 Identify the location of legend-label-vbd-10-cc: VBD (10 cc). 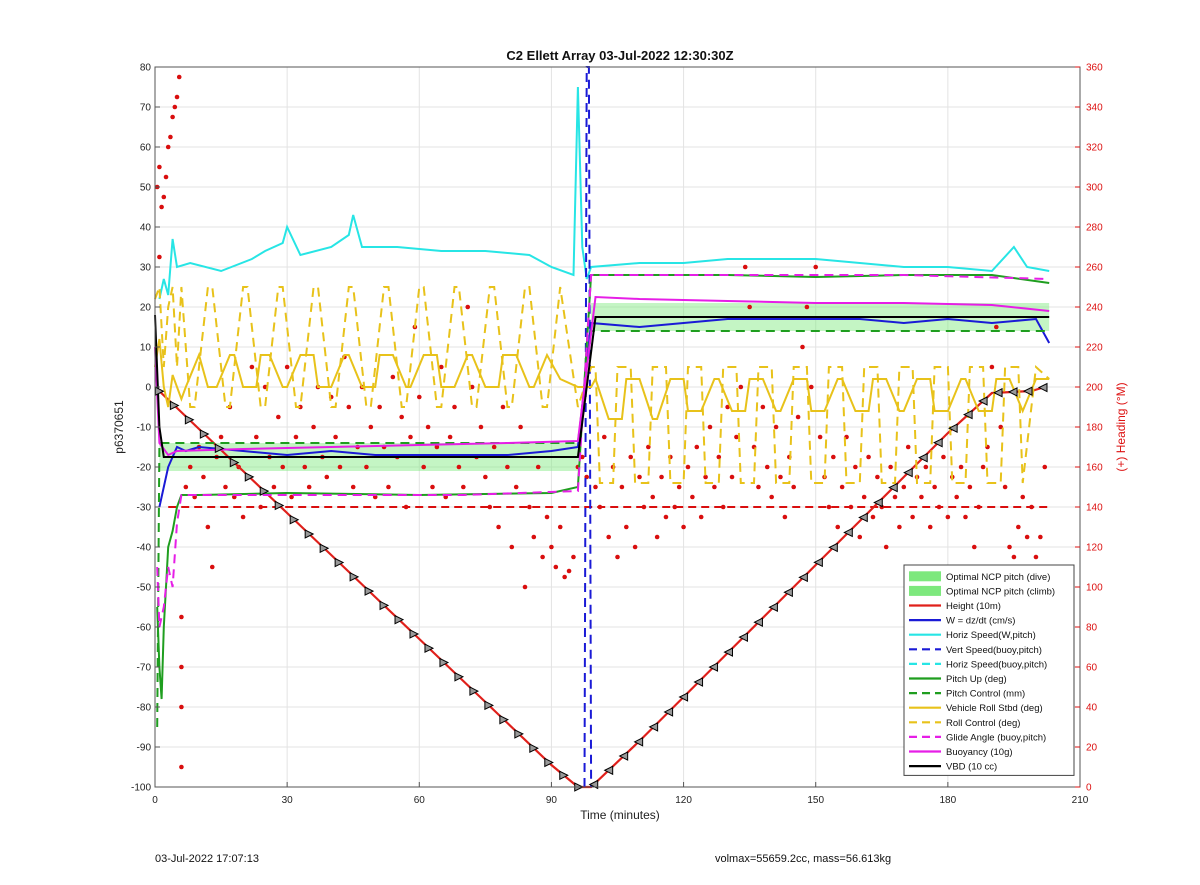
(971, 767).